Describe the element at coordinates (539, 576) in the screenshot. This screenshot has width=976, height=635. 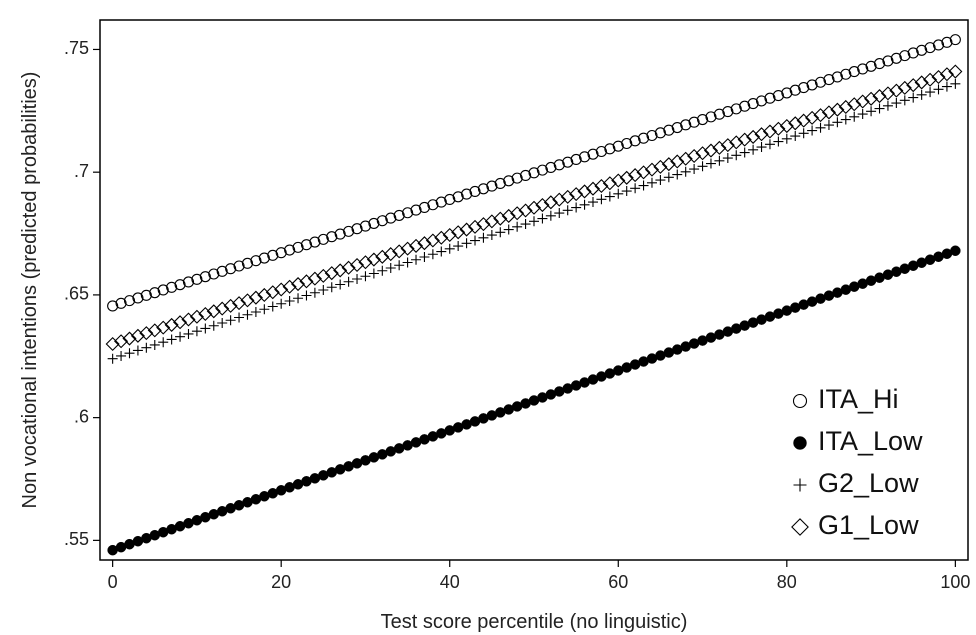
I see `x-axis: 0 20 40 60 80 100` at that location.